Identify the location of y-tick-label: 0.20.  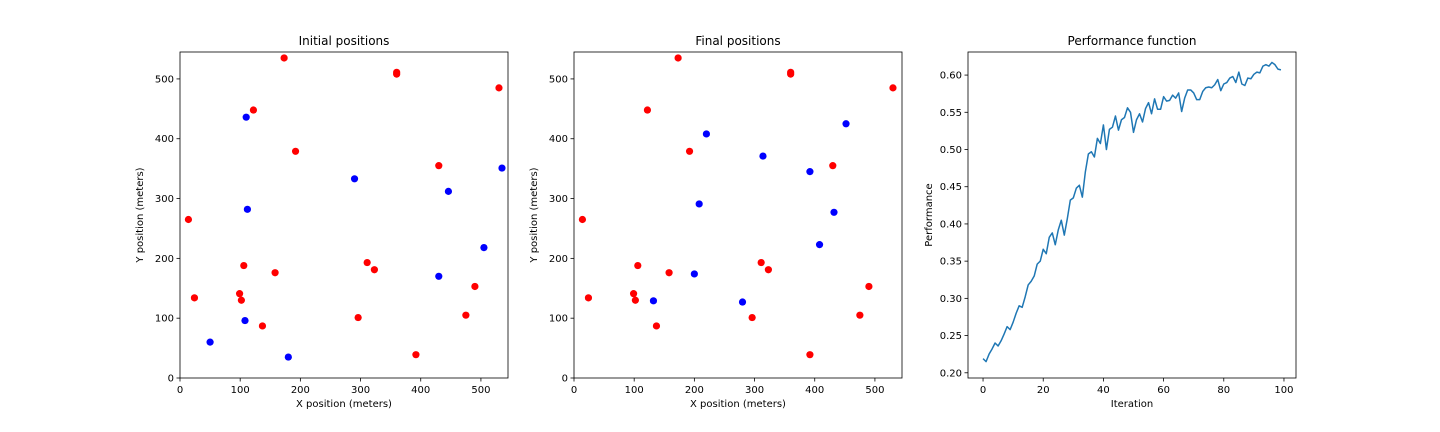
(951, 373).